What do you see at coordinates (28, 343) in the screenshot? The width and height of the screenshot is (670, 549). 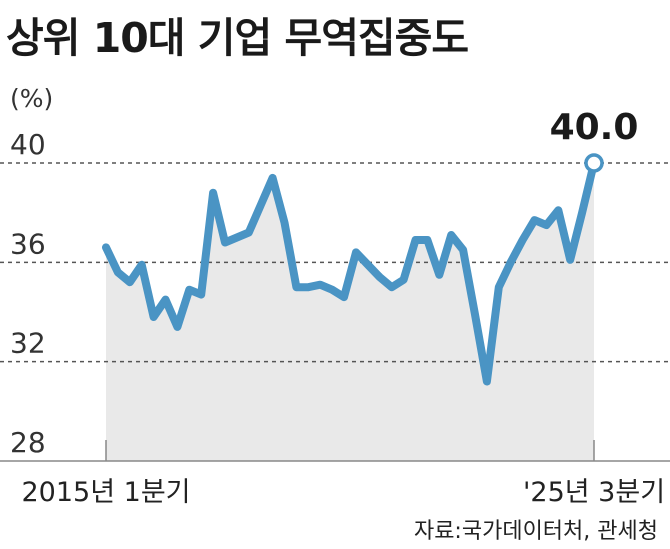 I see `y-tick-label: 32` at bounding box center [28, 343].